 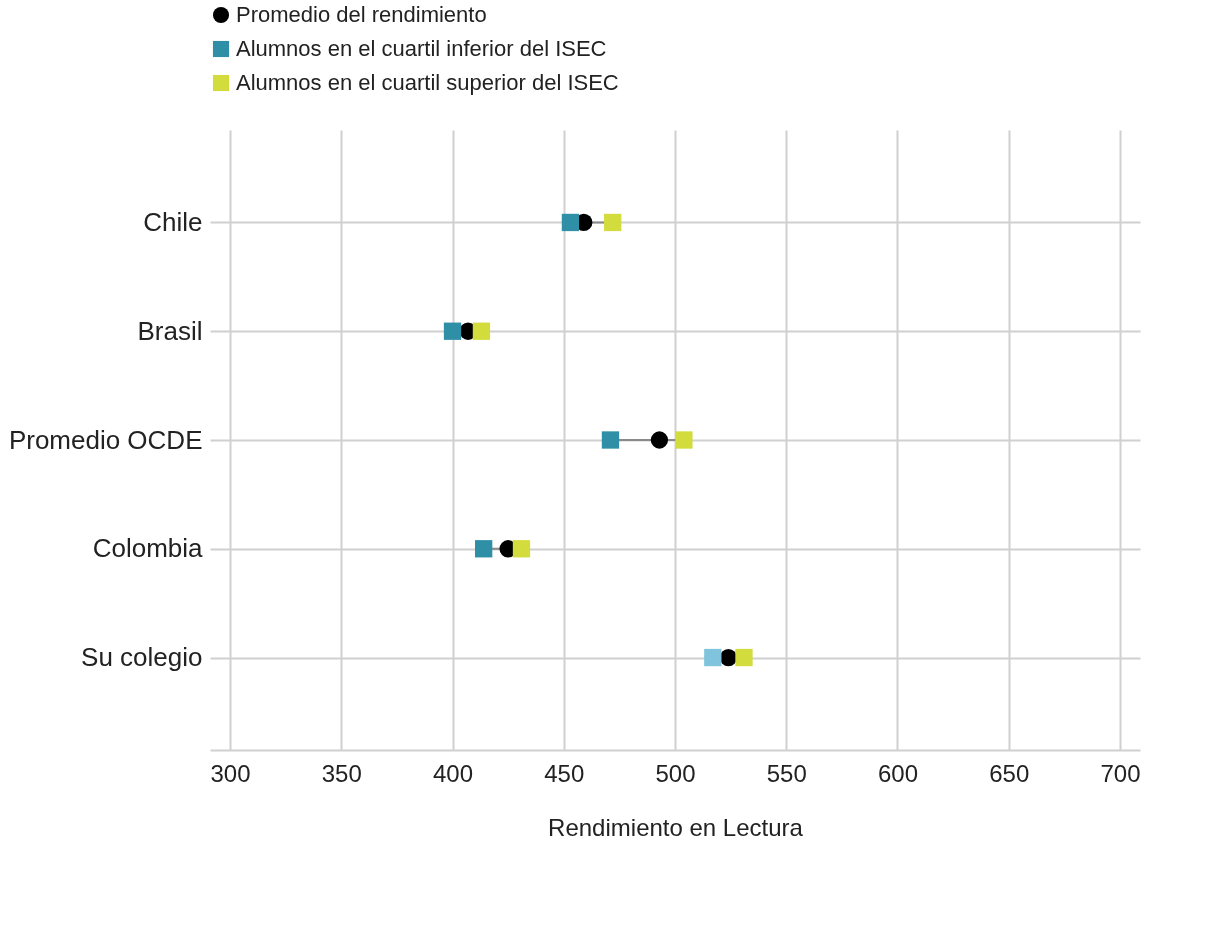 I want to click on x-tick-label: 350, so click(x=341, y=773).